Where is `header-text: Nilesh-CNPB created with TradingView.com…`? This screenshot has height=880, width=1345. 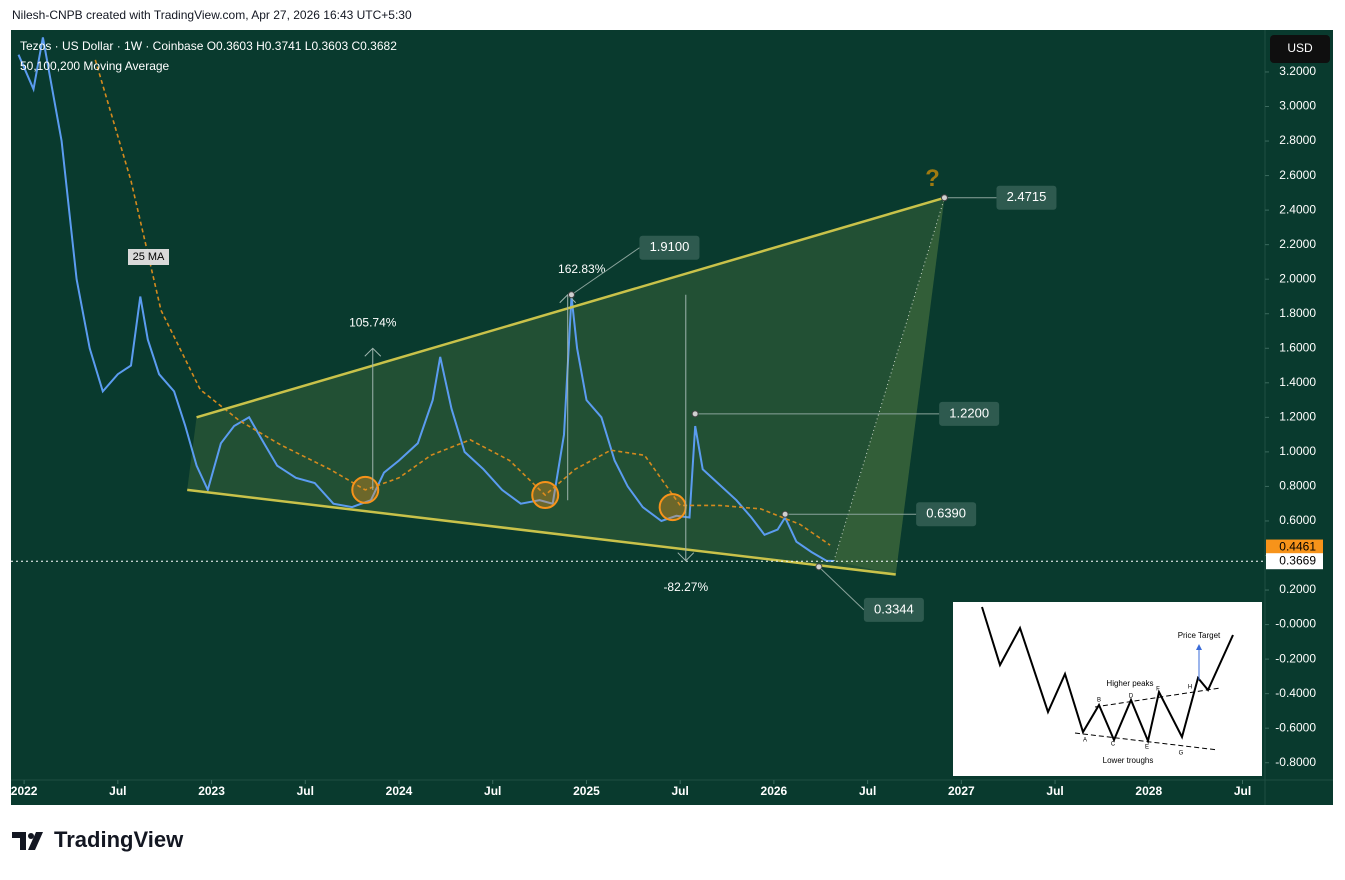 header-text: Nilesh-CNPB created with TradingView.com… is located at coordinates (212, 15).